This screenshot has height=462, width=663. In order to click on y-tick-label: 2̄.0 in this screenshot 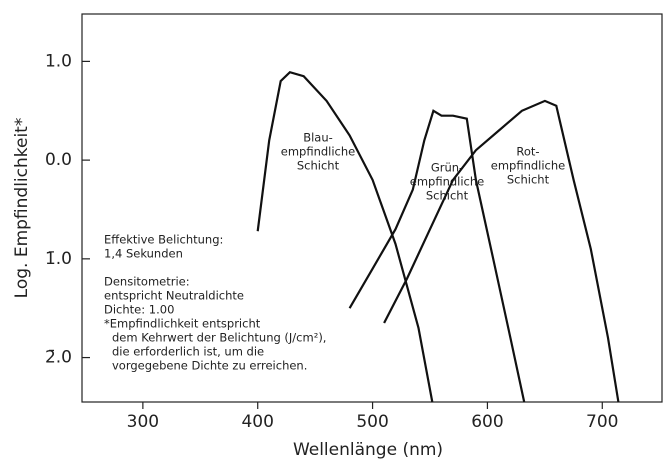, I will do `click(58, 358)`.